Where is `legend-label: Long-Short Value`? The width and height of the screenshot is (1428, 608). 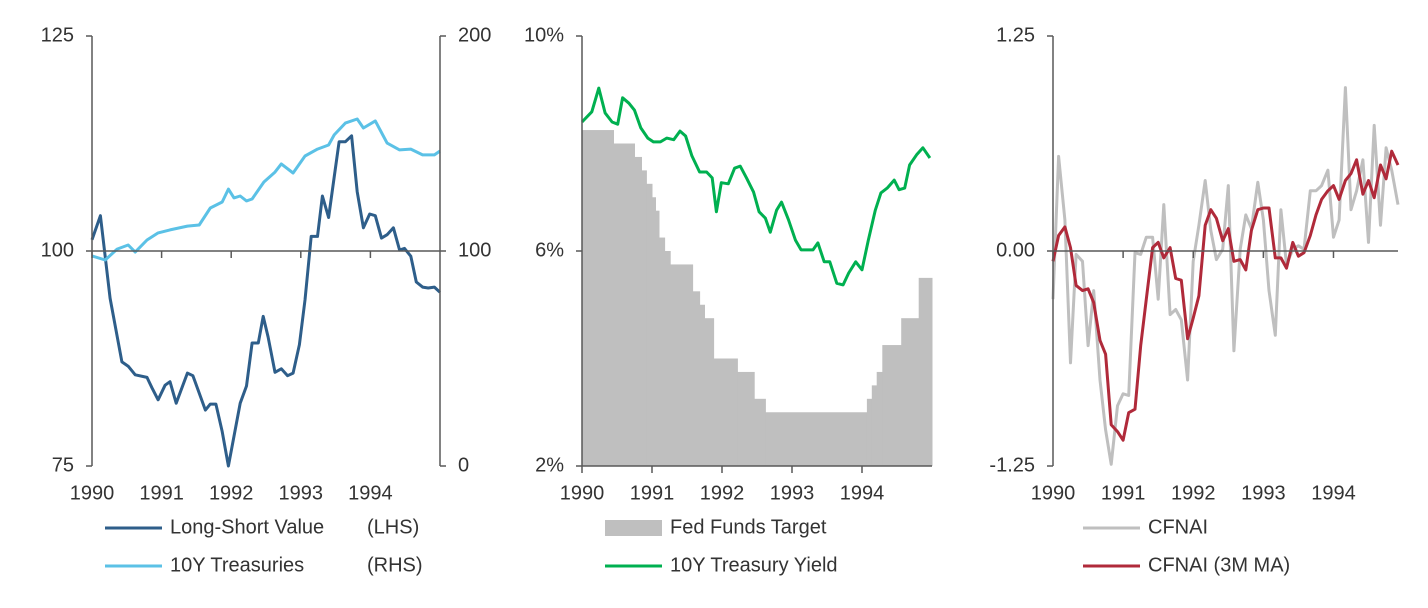 legend-label: Long-Short Value is located at coordinates (247, 527).